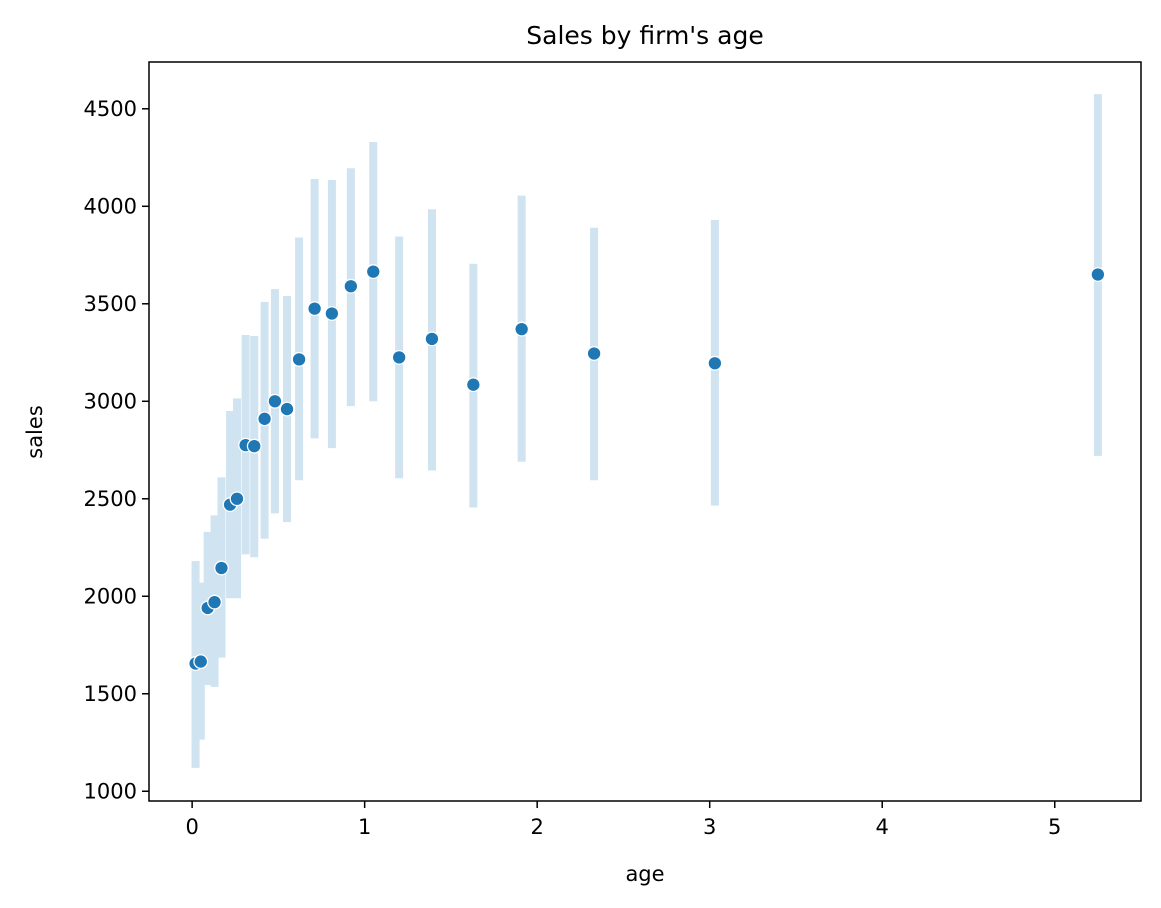 The image size is (1161, 908). Describe the element at coordinates (110, 304) in the screenshot. I see `y-tick-label: 3500` at that location.